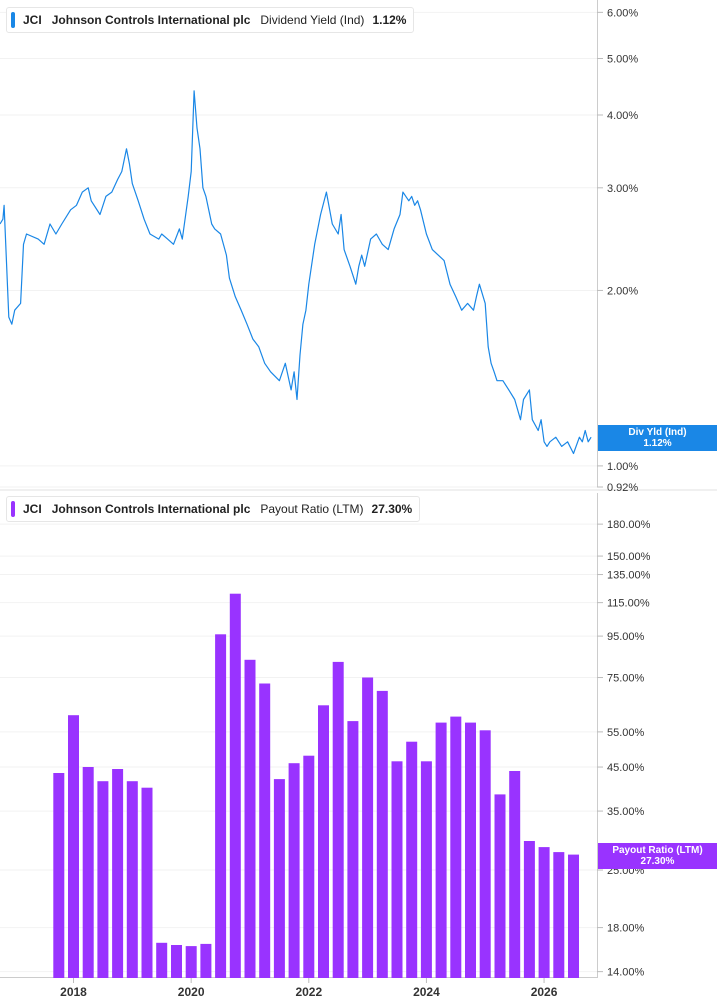 Image resolution: width=717 pixels, height=1005 pixels. Describe the element at coordinates (626, 973) in the screenshot. I see `bottom-y-tick-label: 14.00%` at that location.